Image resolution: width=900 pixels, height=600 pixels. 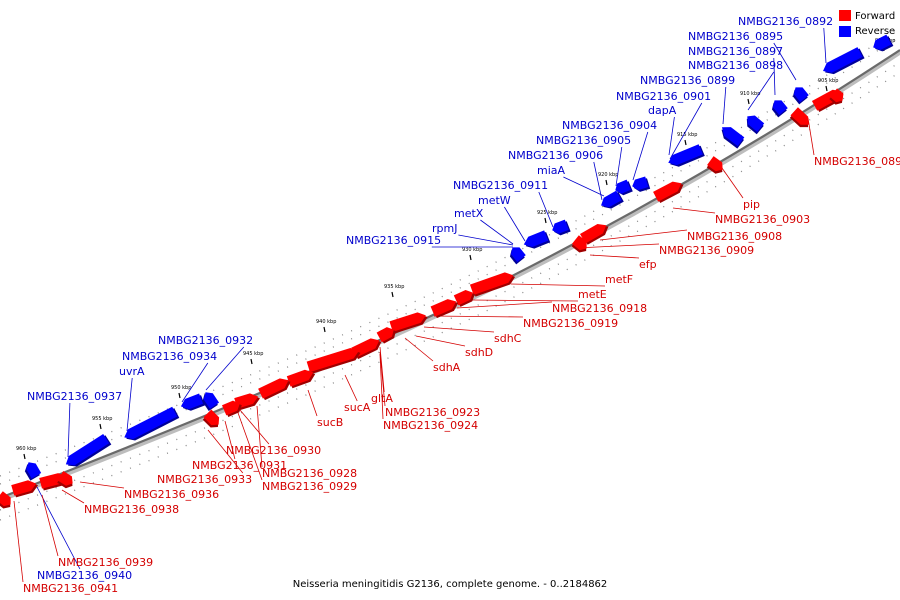 I want to click on tick-mark-915-kbp, so click(x=685, y=142).